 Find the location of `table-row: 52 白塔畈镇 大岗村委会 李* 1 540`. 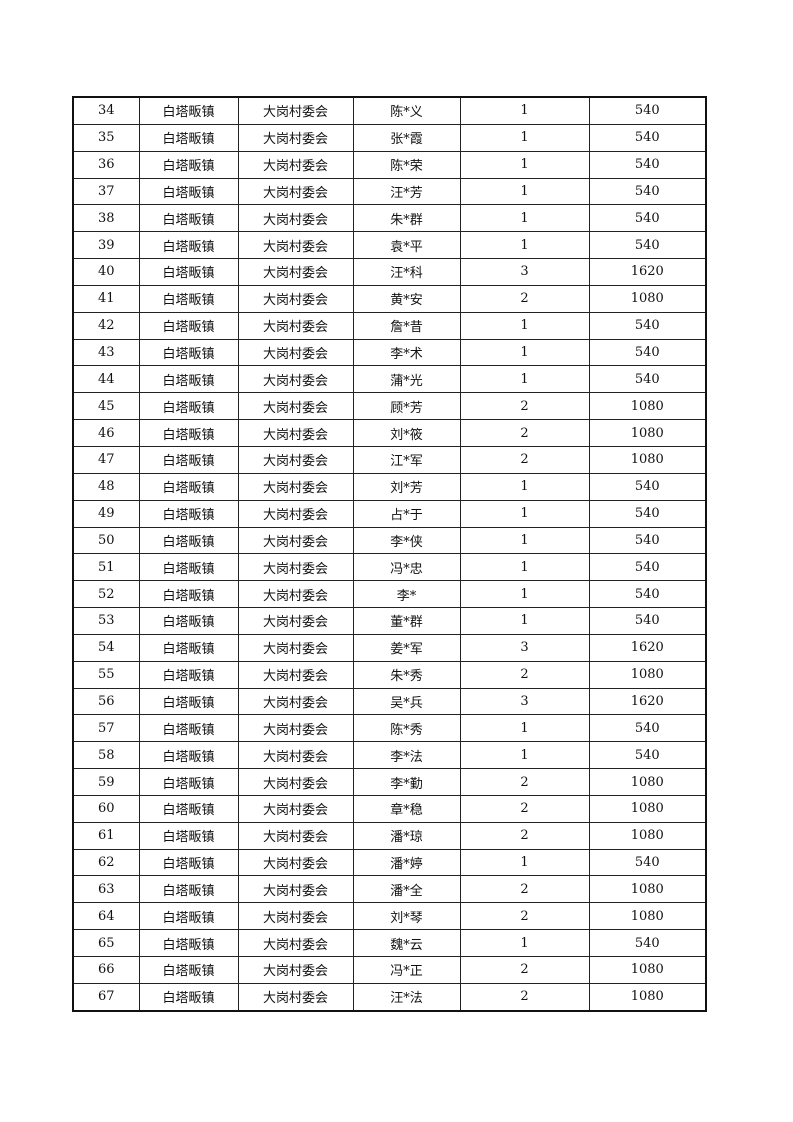

table-row: 52 白塔畈镇 大岗村委会 李* 1 540 is located at coordinates (389, 594).